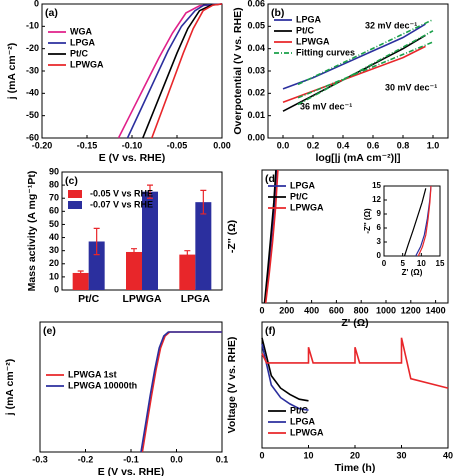 The height and width of the screenshot is (476, 453). What do you see at coordinates (401, 455) in the screenshot?
I see `x-tick-label: 30` at bounding box center [401, 455].